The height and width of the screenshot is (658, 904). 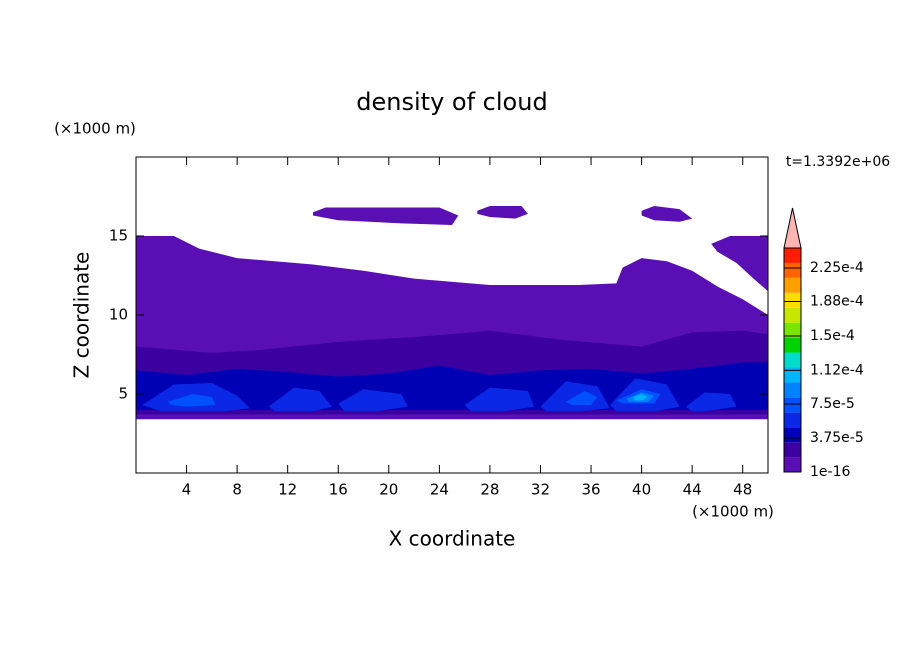 What do you see at coordinates (837, 302) in the screenshot?
I see `colorbar-label: 1.88e-4` at bounding box center [837, 302].